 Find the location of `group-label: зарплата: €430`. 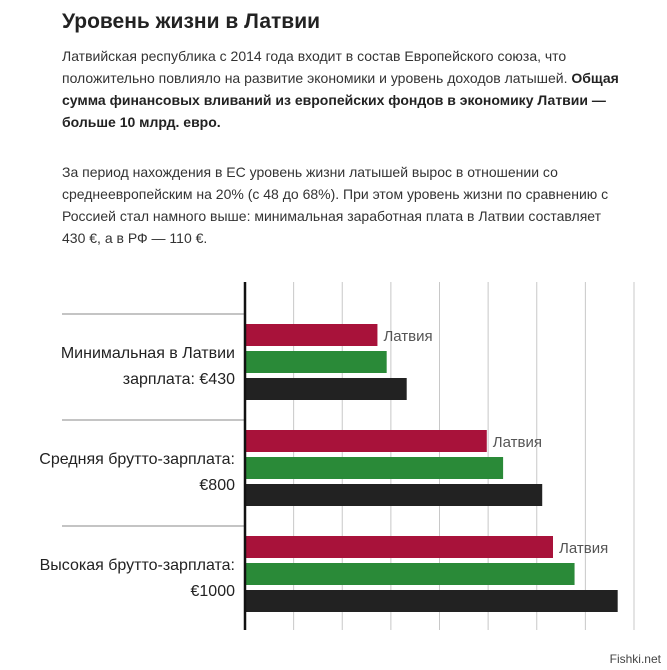

group-label: зарплата: €430 is located at coordinates (179, 379).